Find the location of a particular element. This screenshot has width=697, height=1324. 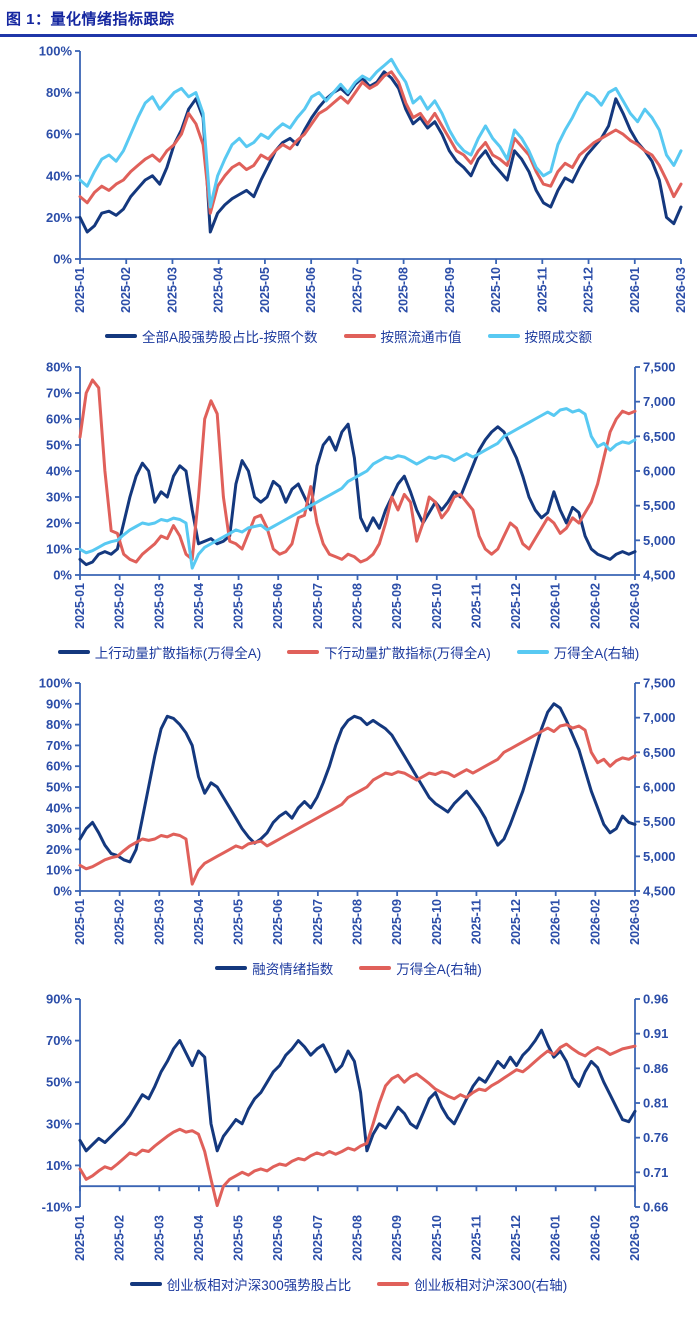

y-axis-right-tick-label: 0.71 is located at coordinates (655, 1172).